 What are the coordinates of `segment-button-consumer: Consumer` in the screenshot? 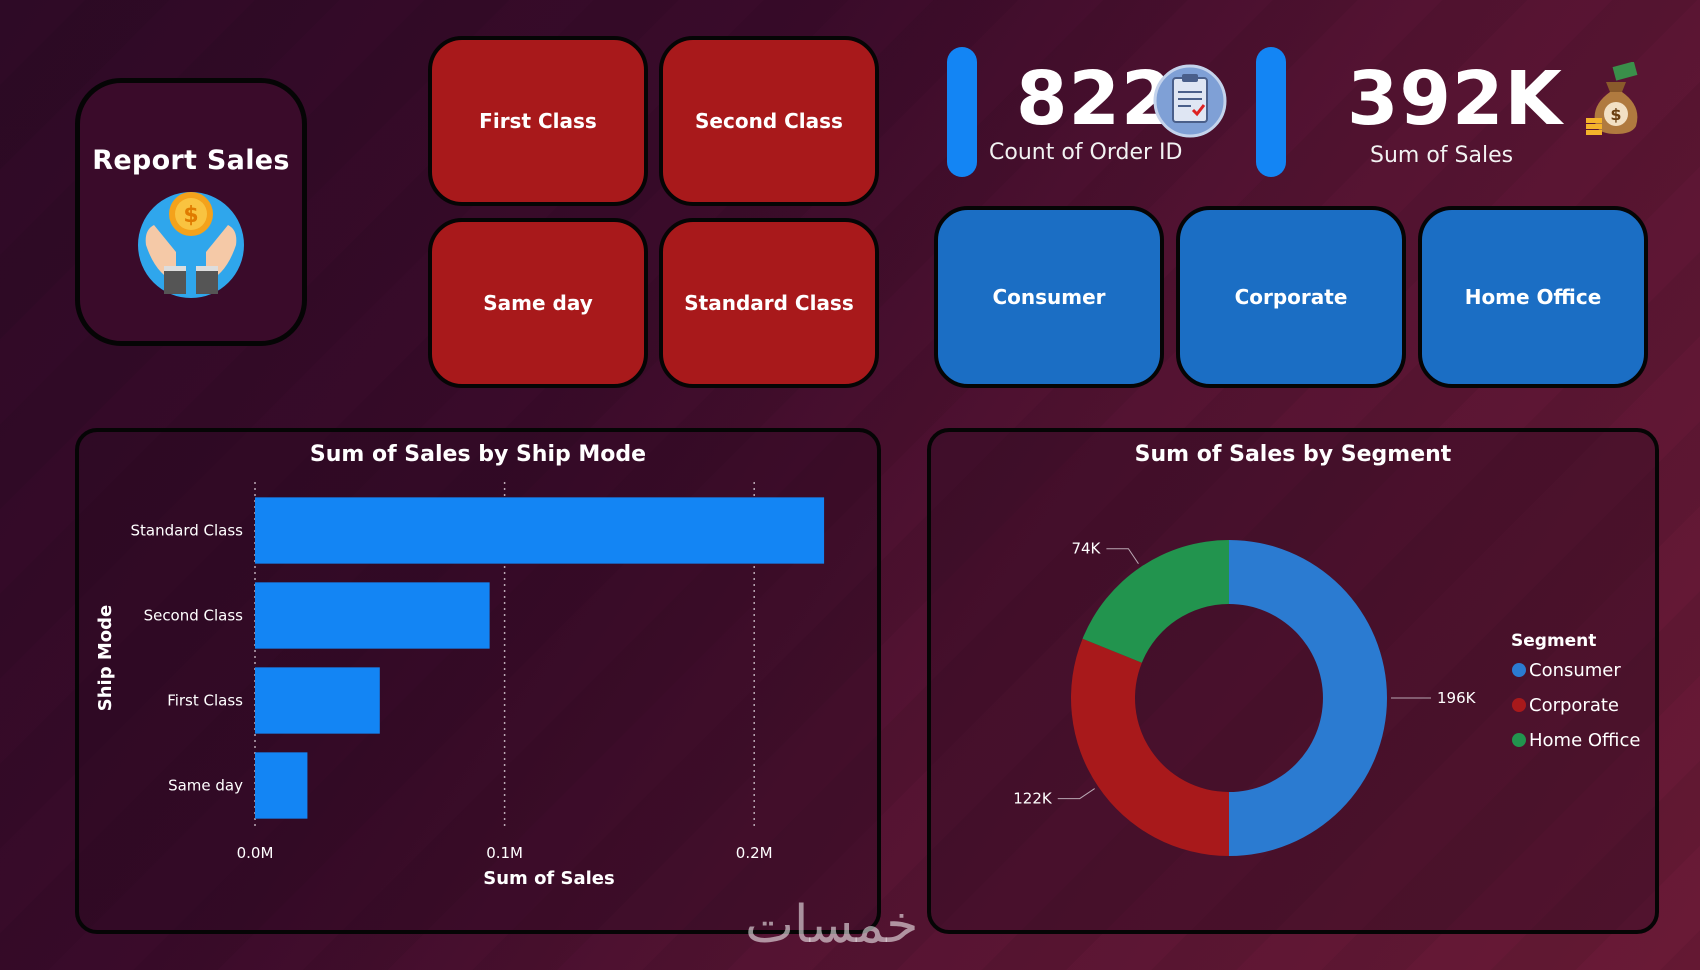 It's located at (1049, 297).